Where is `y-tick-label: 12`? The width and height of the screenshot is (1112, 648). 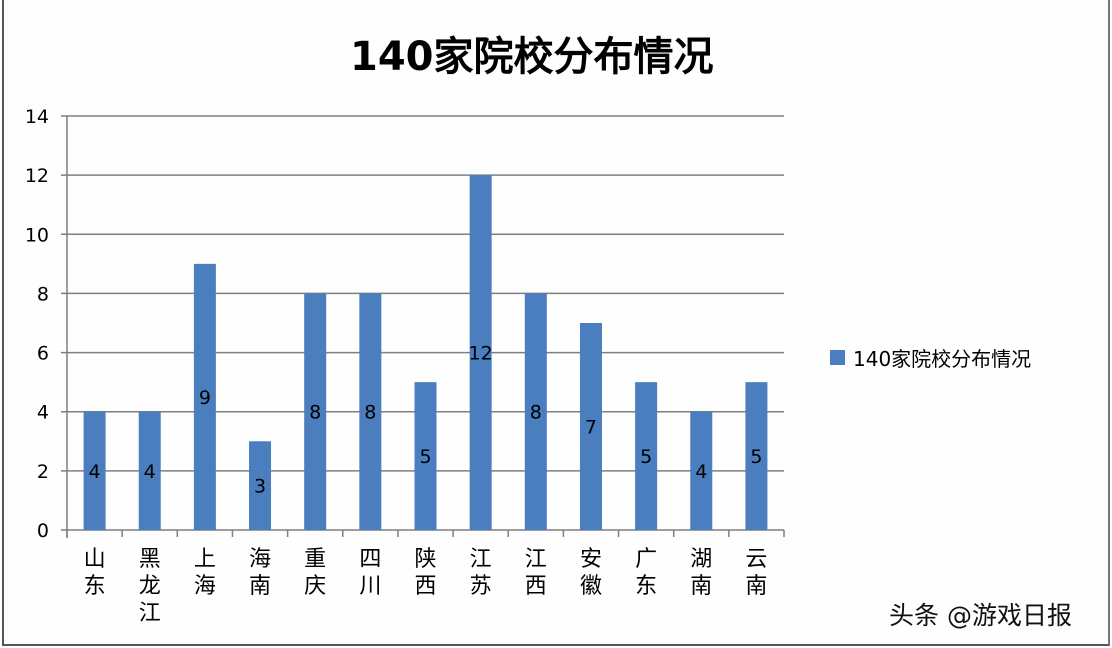
y-tick-label: 12 is located at coordinates (37, 176).